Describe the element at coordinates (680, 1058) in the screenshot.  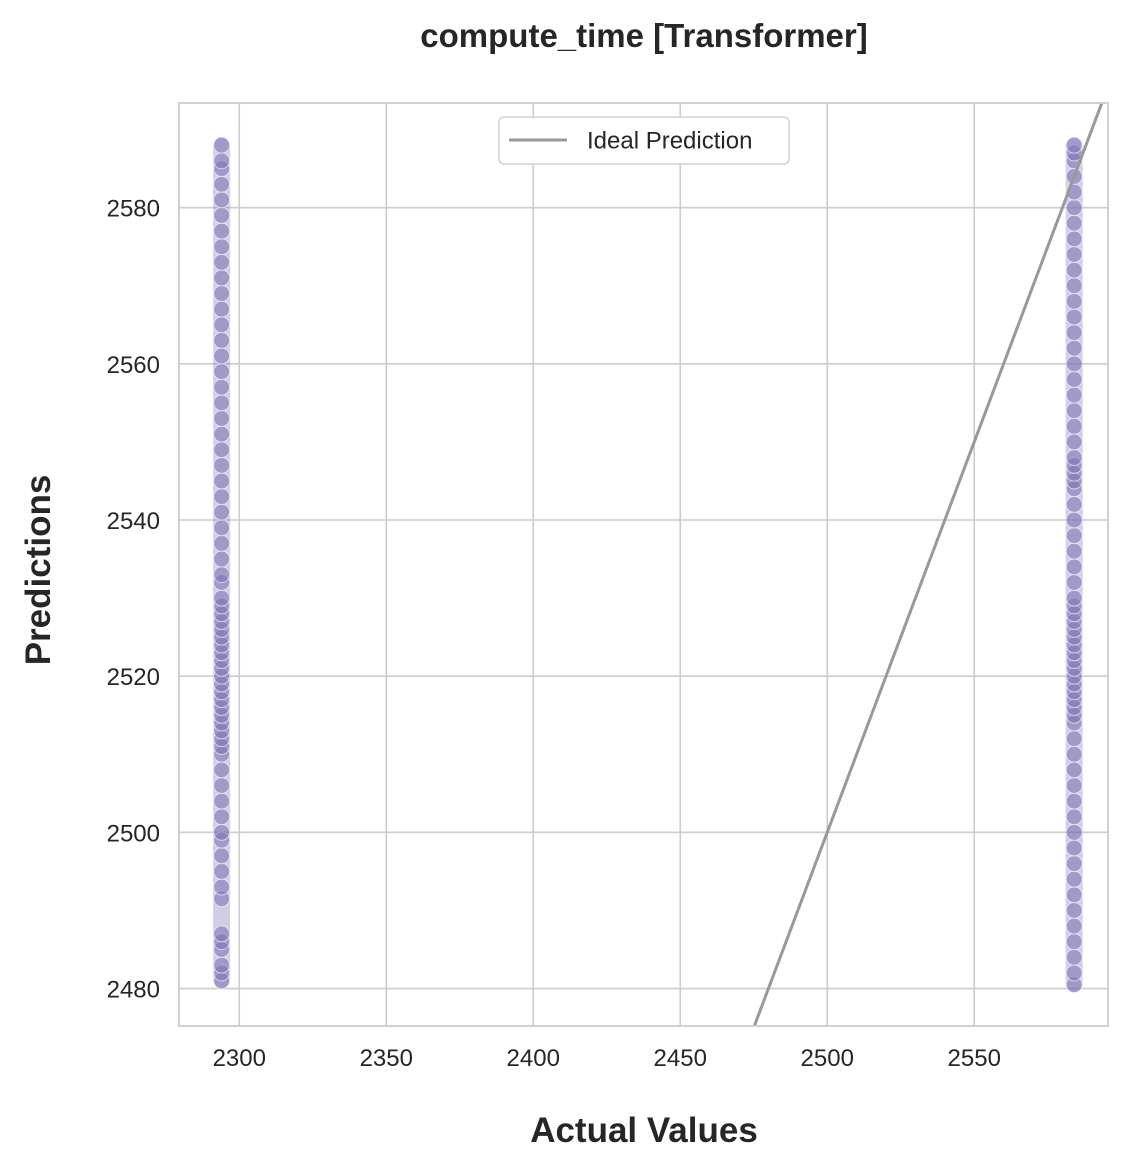
I see `x-tick-label: 2450` at that location.